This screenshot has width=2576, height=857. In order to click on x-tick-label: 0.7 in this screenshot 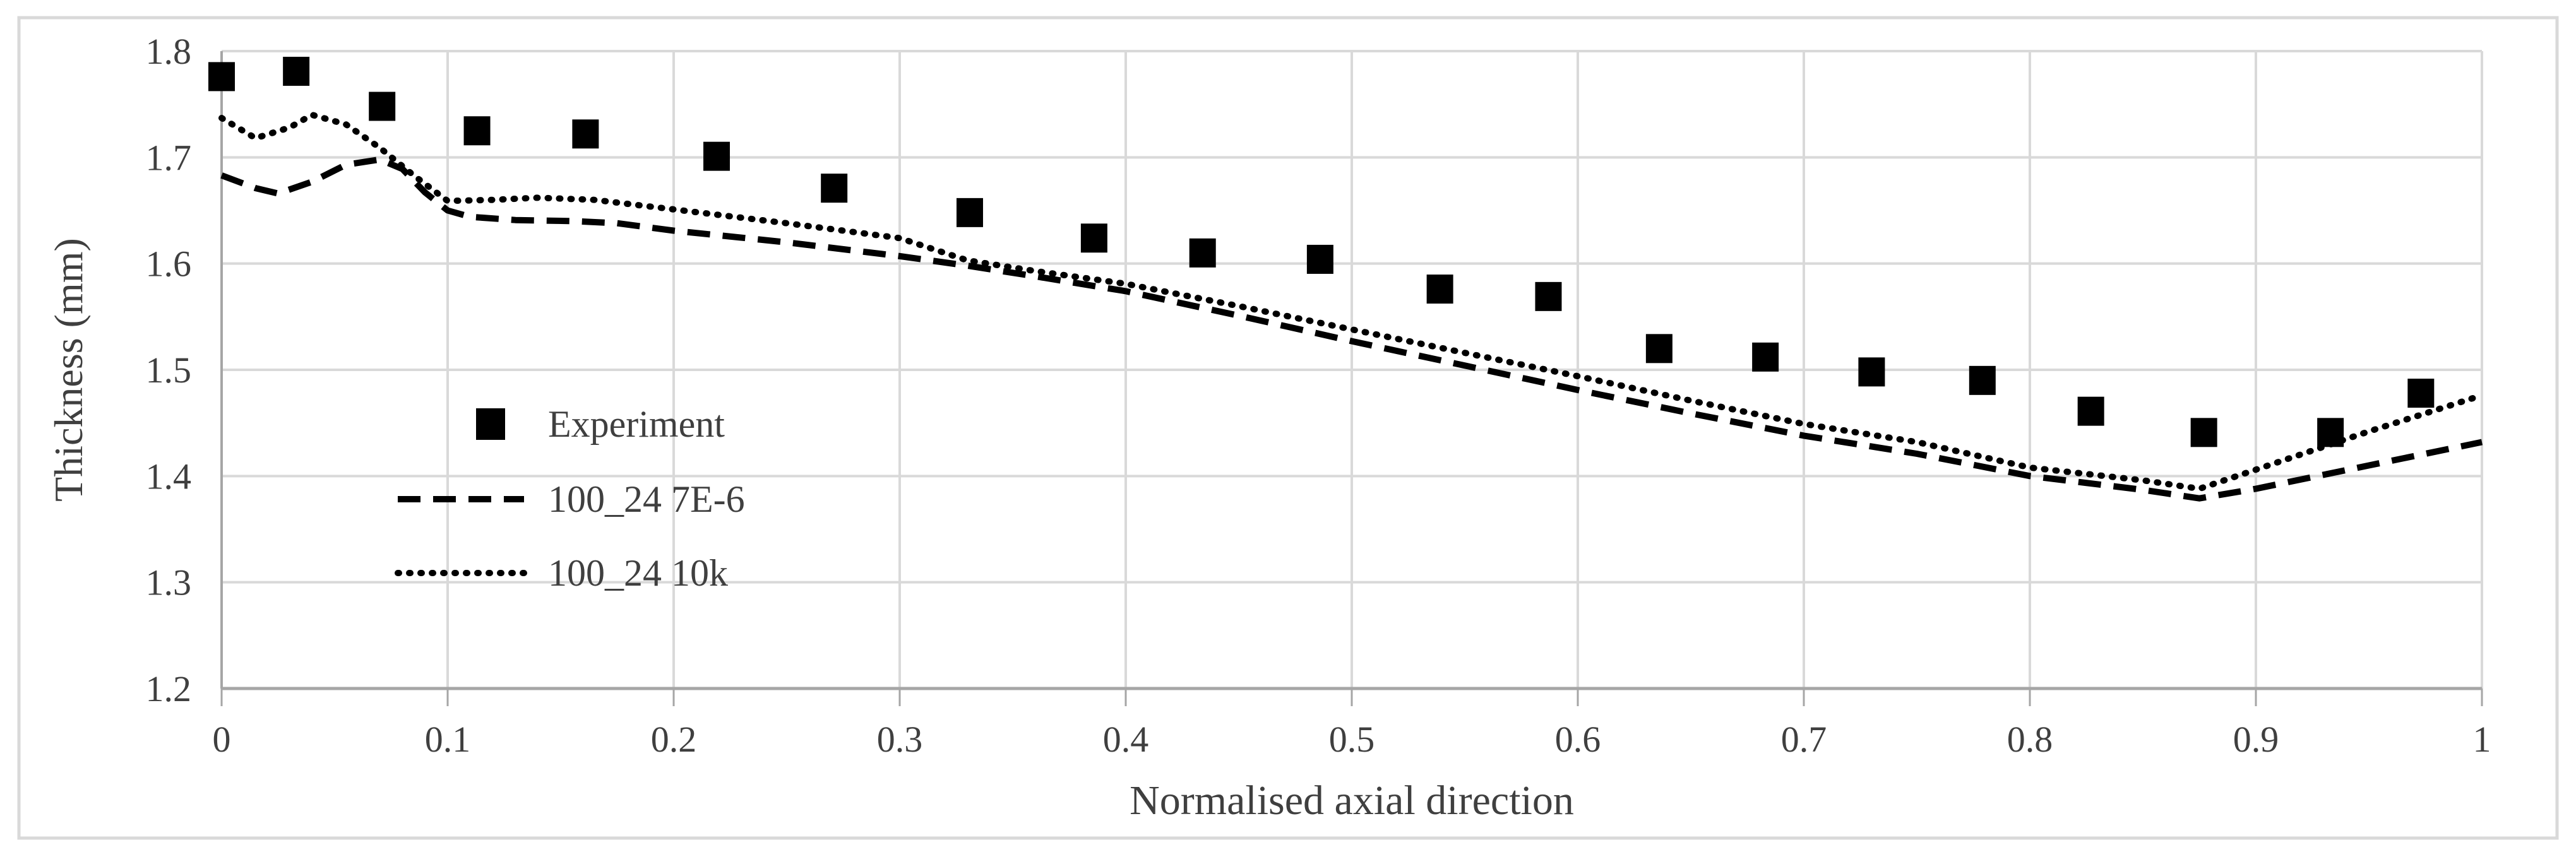, I will do `click(1804, 739)`.